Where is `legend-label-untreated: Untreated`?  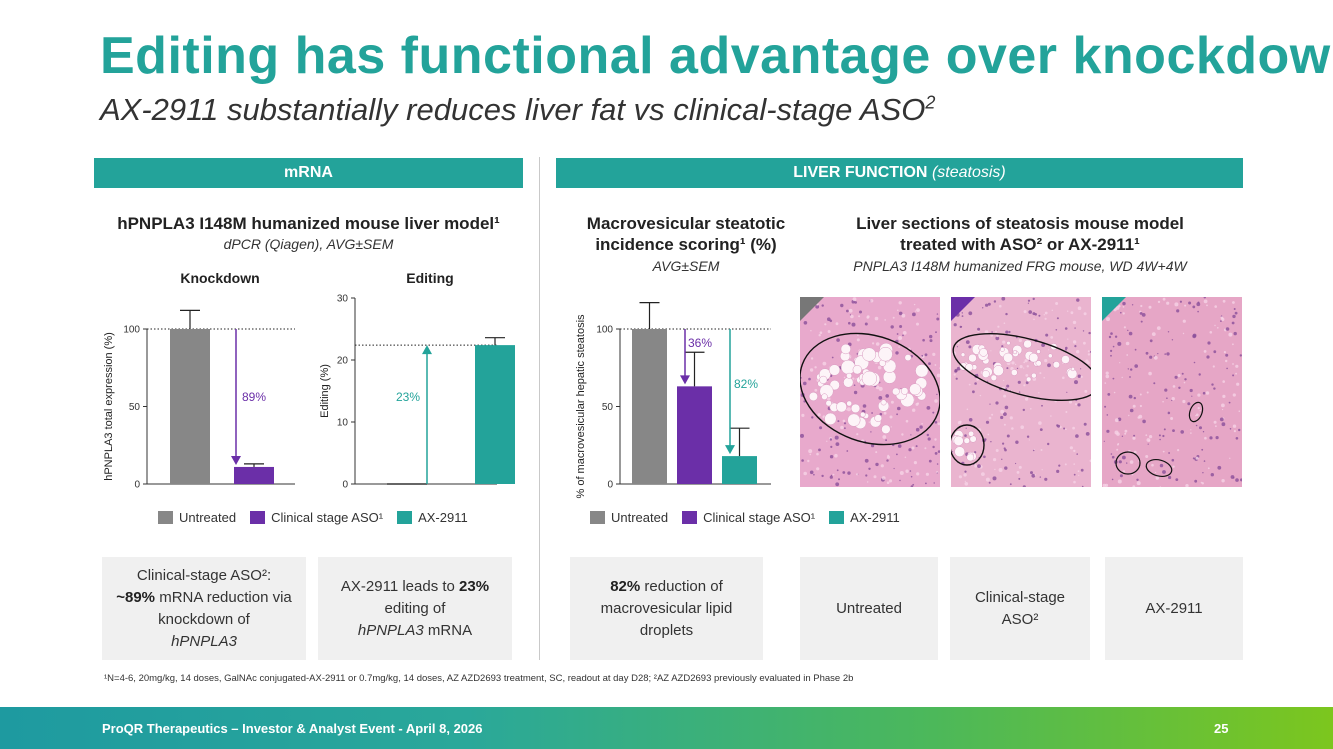 legend-label-untreated: Untreated is located at coordinates (208, 517).